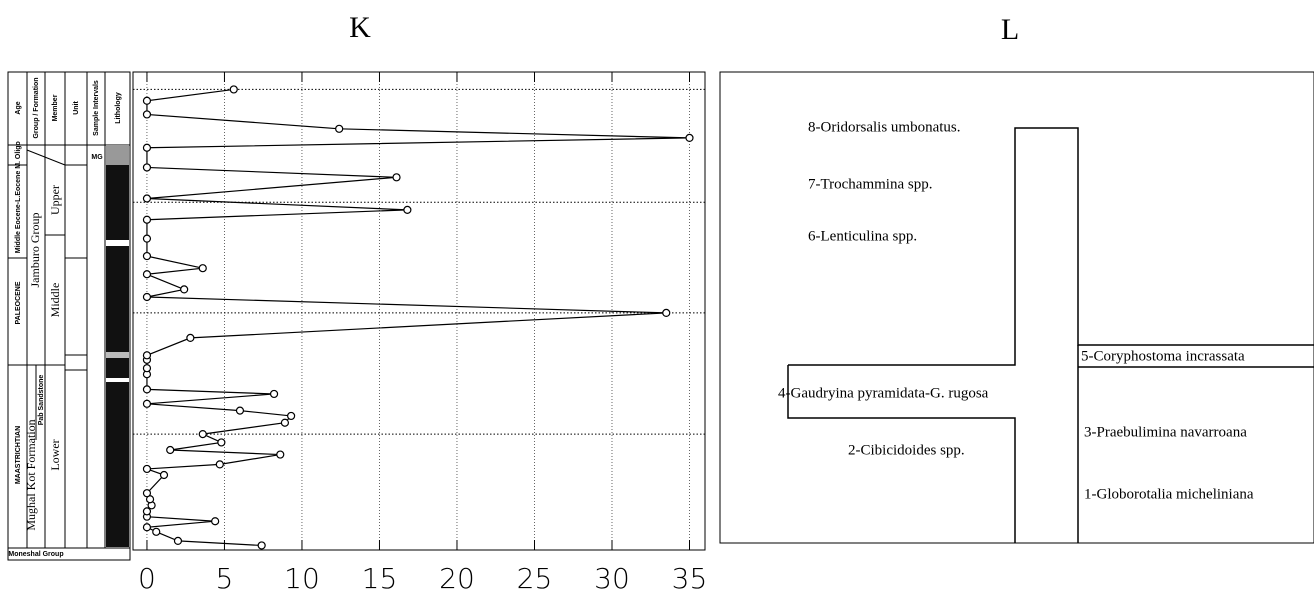 Image resolution: width=1314 pixels, height=593 pixels. What do you see at coordinates (906, 450) in the screenshot?
I see `range-label: 2-Cibicidoides spp.` at bounding box center [906, 450].